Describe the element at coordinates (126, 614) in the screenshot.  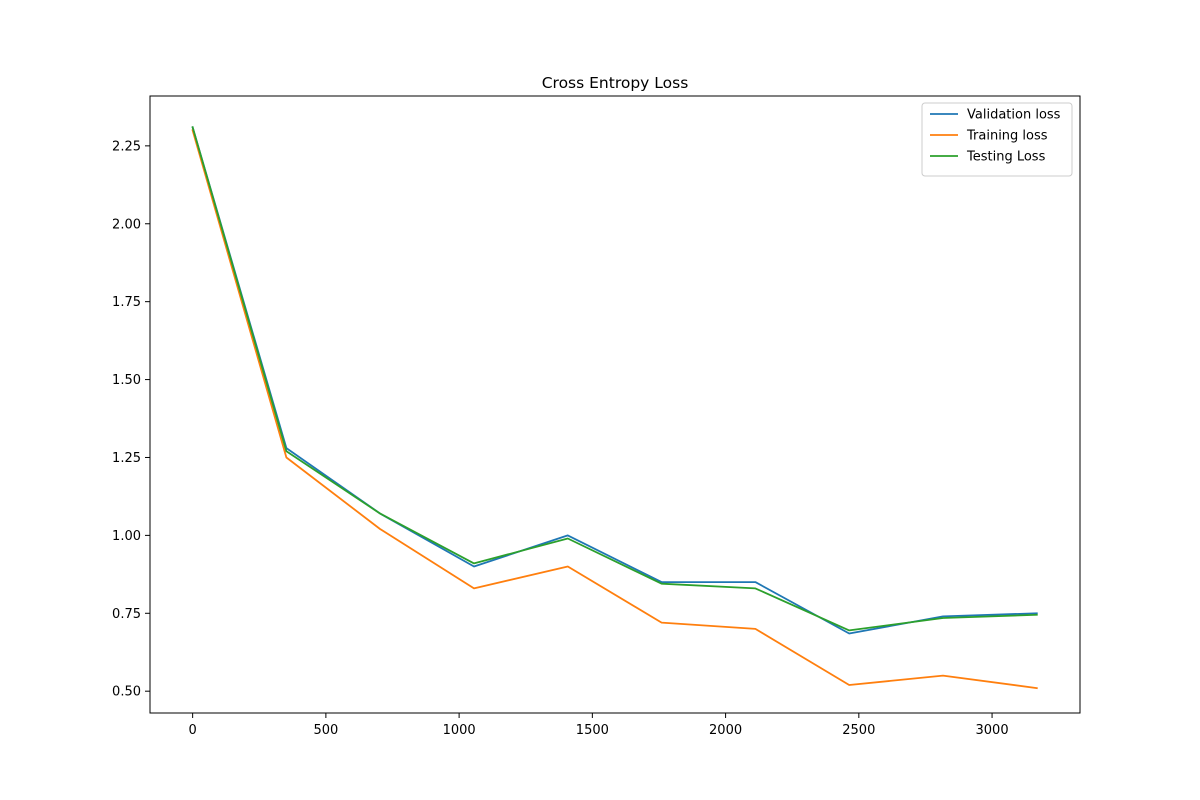
I see `y-tick-label: 0.75` at that location.